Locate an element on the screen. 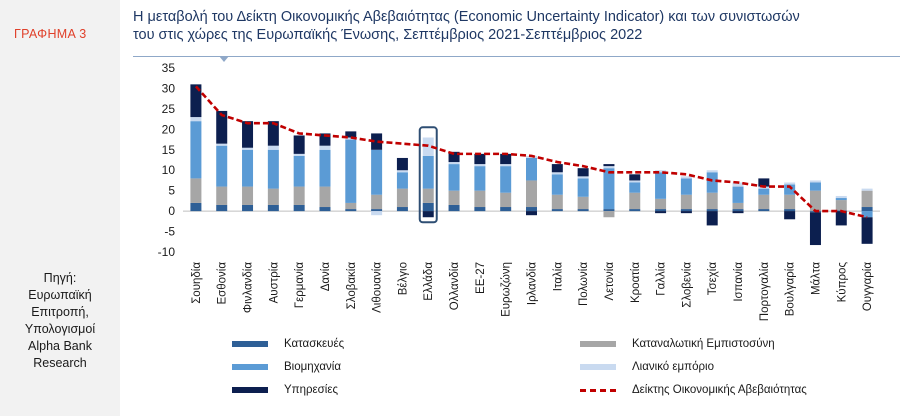 The width and height of the screenshot is (900, 416). source-line: Υπολογισμοί is located at coordinates (60, 329).